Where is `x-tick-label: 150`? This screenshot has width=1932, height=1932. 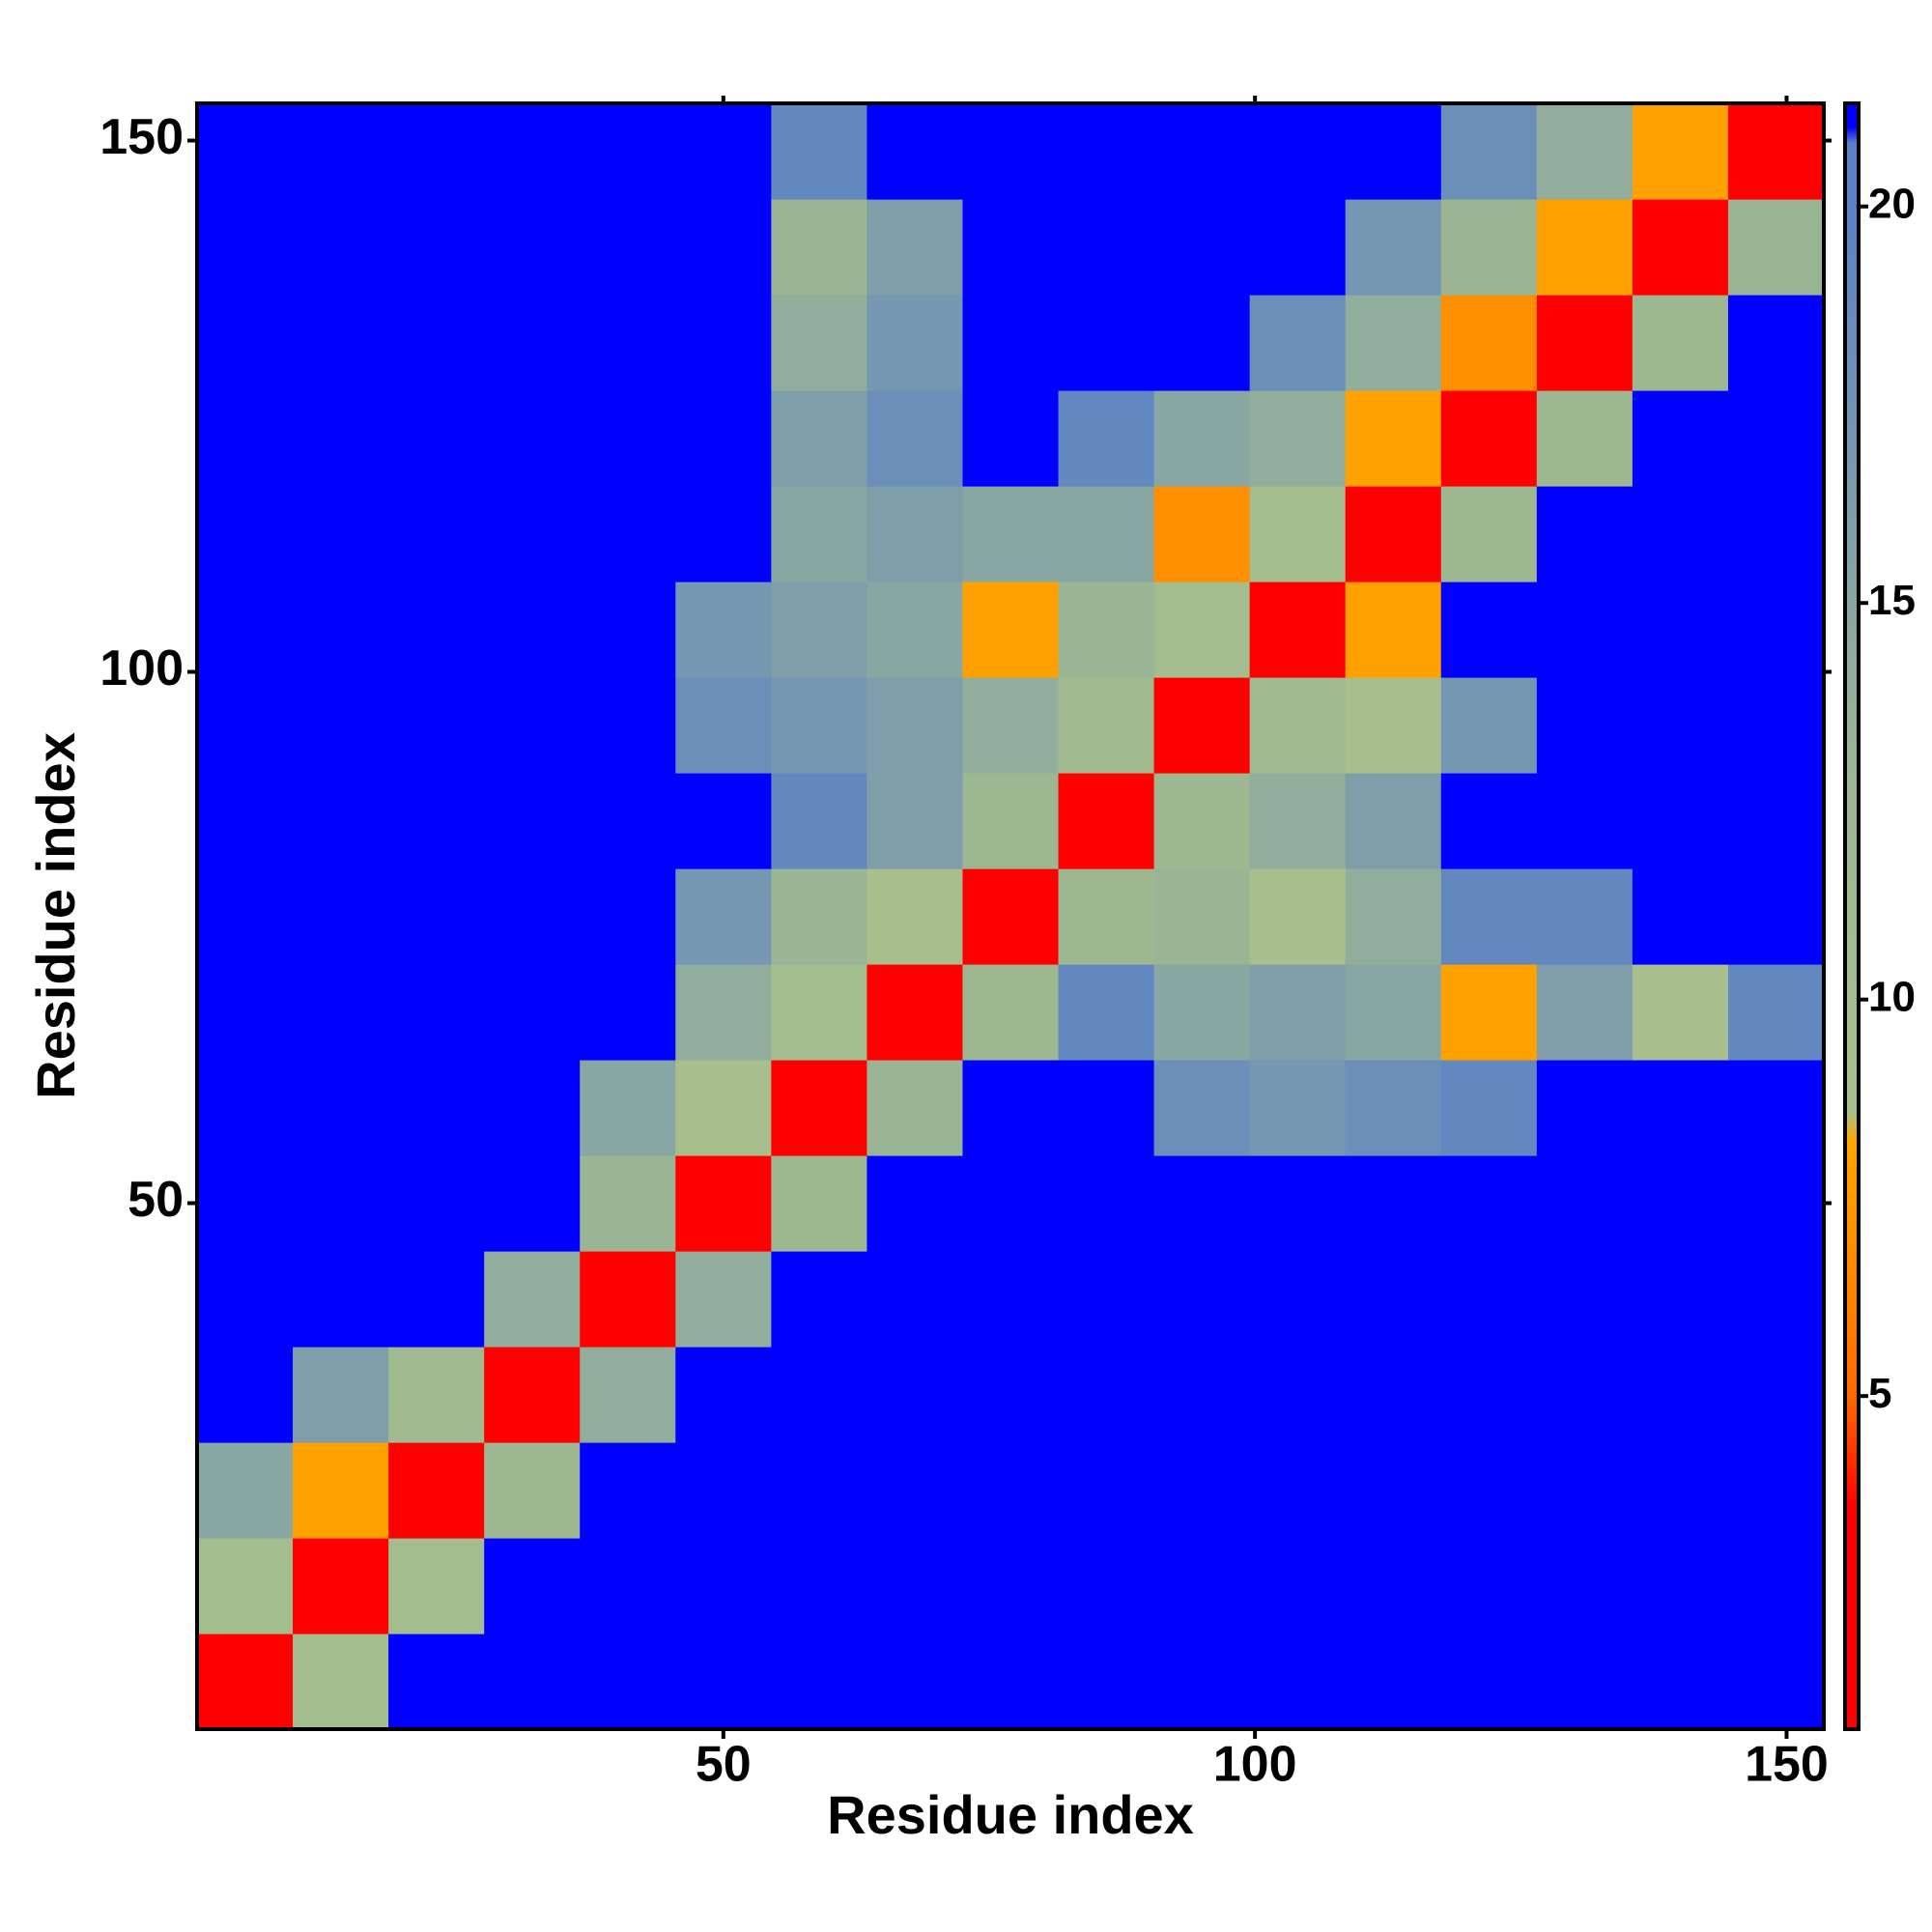
x-tick-label: 150 is located at coordinates (1787, 1765).